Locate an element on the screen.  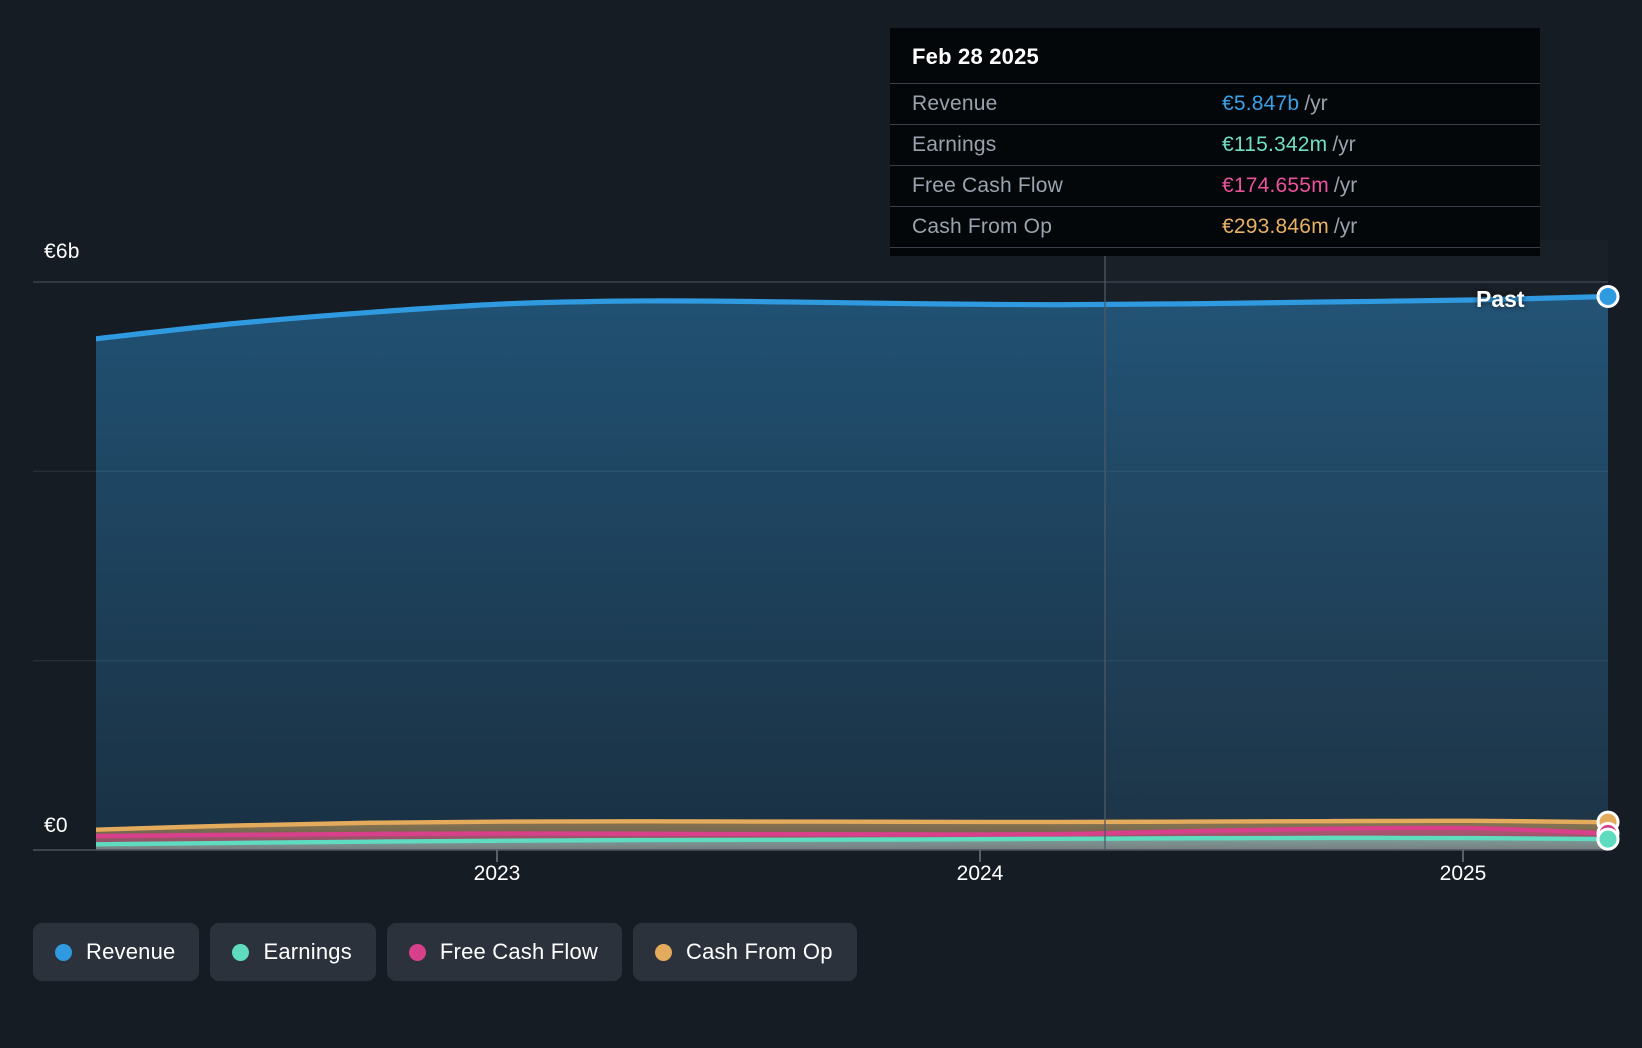
legend-item-cash-from-op: Cash From Op is located at coordinates (744, 952).